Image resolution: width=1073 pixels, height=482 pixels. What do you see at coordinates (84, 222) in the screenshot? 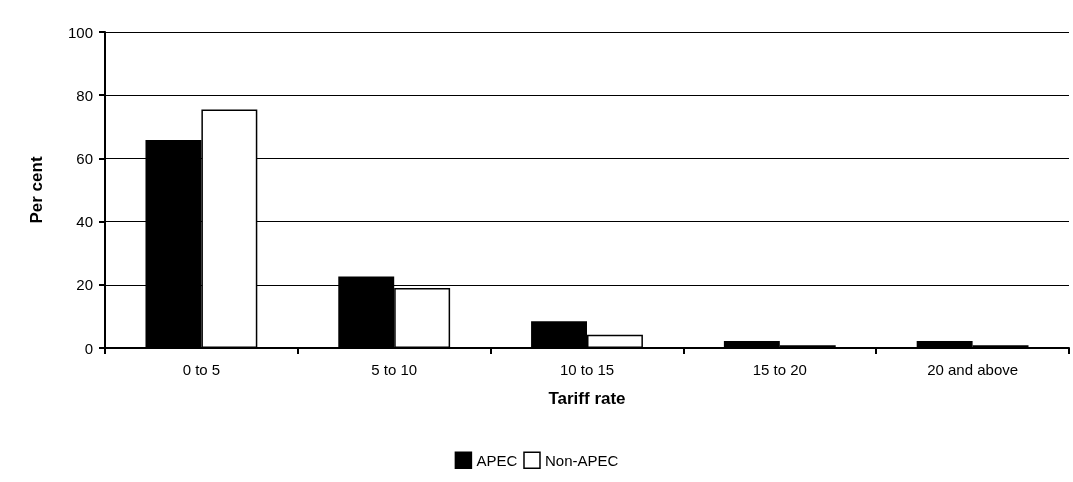
I see `y-tick-label: 40` at bounding box center [84, 222].